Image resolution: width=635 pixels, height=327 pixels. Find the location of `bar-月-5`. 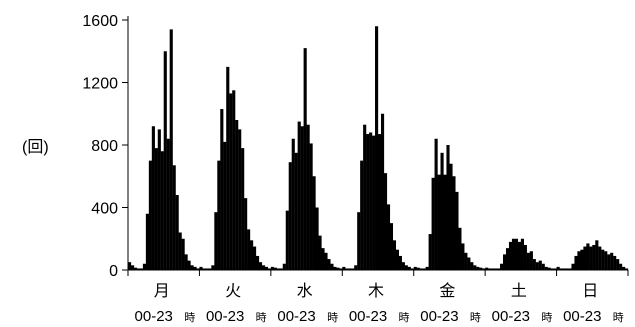

bar-月-5 is located at coordinates (144, 266).